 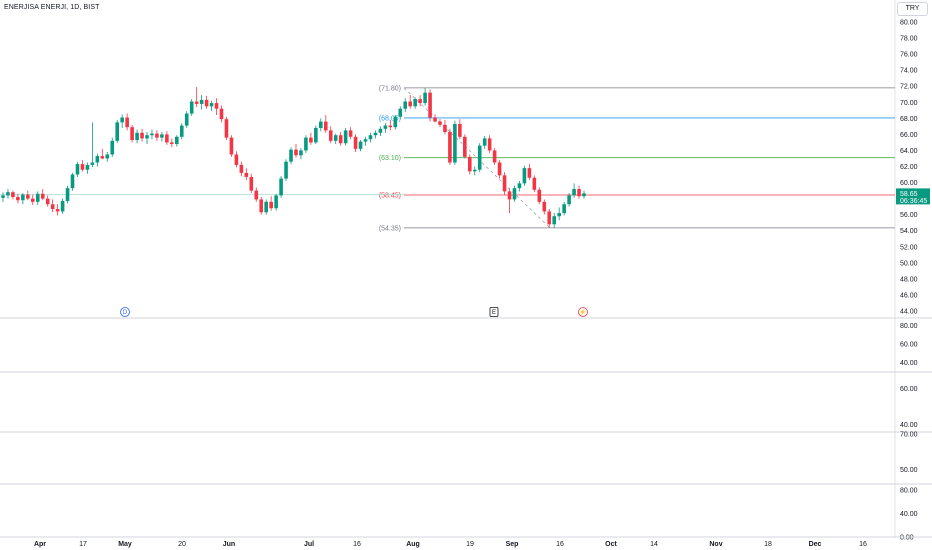 I want to click on pane-tick-label: 70.00, so click(x=909, y=434).